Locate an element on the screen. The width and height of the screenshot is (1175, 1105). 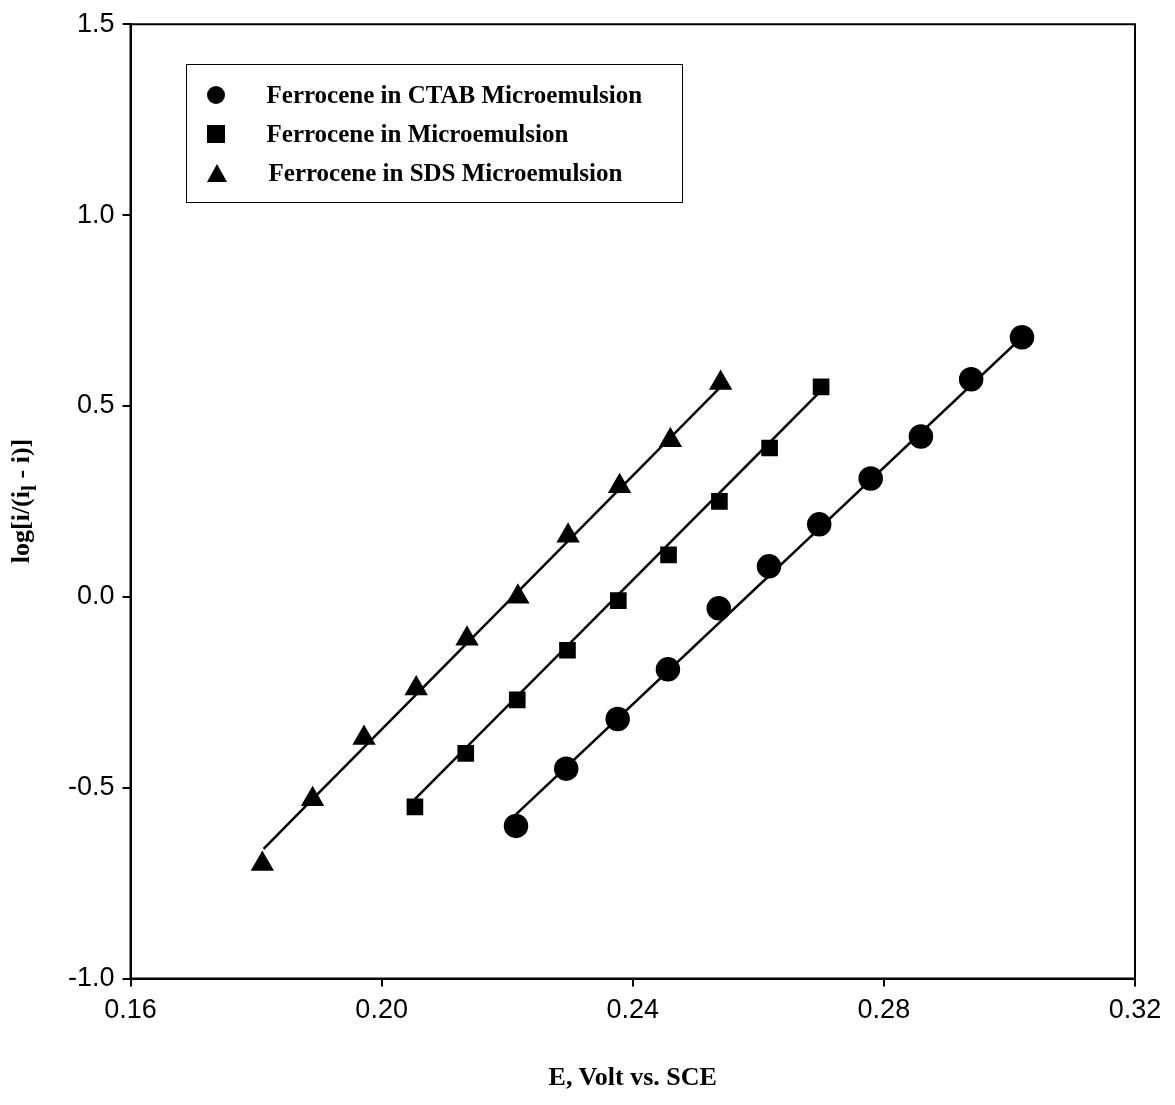
y-tick-label: 1.0 is located at coordinates (95, 213).